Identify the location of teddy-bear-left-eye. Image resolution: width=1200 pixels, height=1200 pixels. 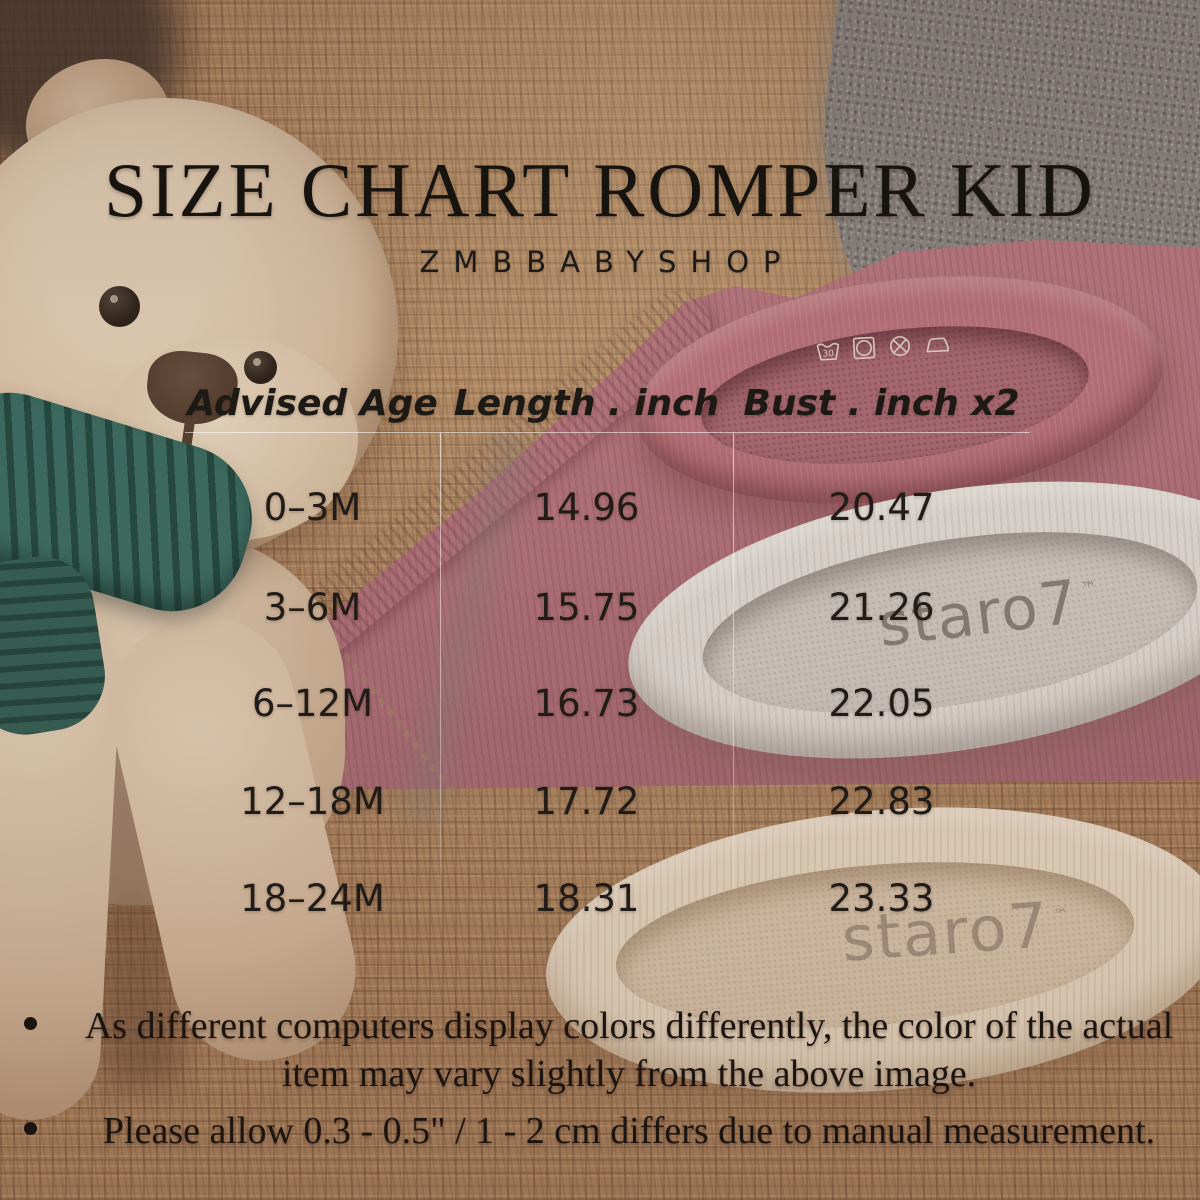
(119, 306).